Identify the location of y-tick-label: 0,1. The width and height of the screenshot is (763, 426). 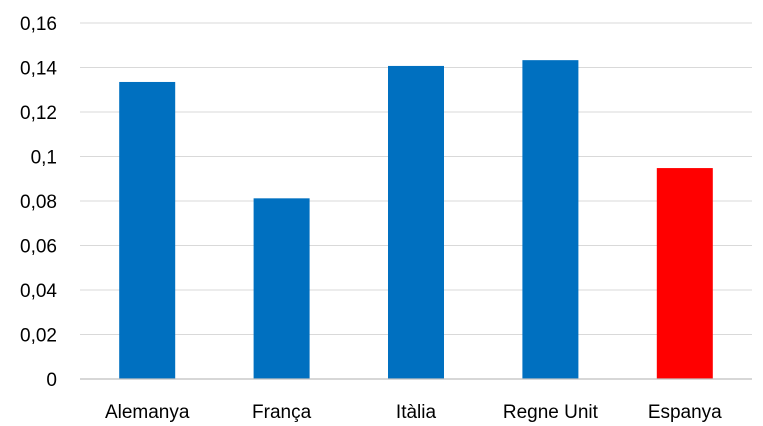
(44, 158).